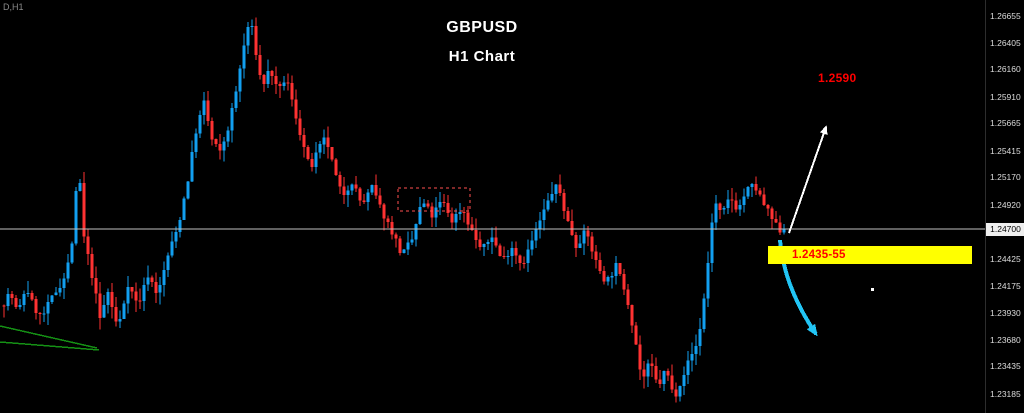 This screenshot has width=1024, height=413. I want to click on price-axis-label: 1.24920, so click(1005, 205).